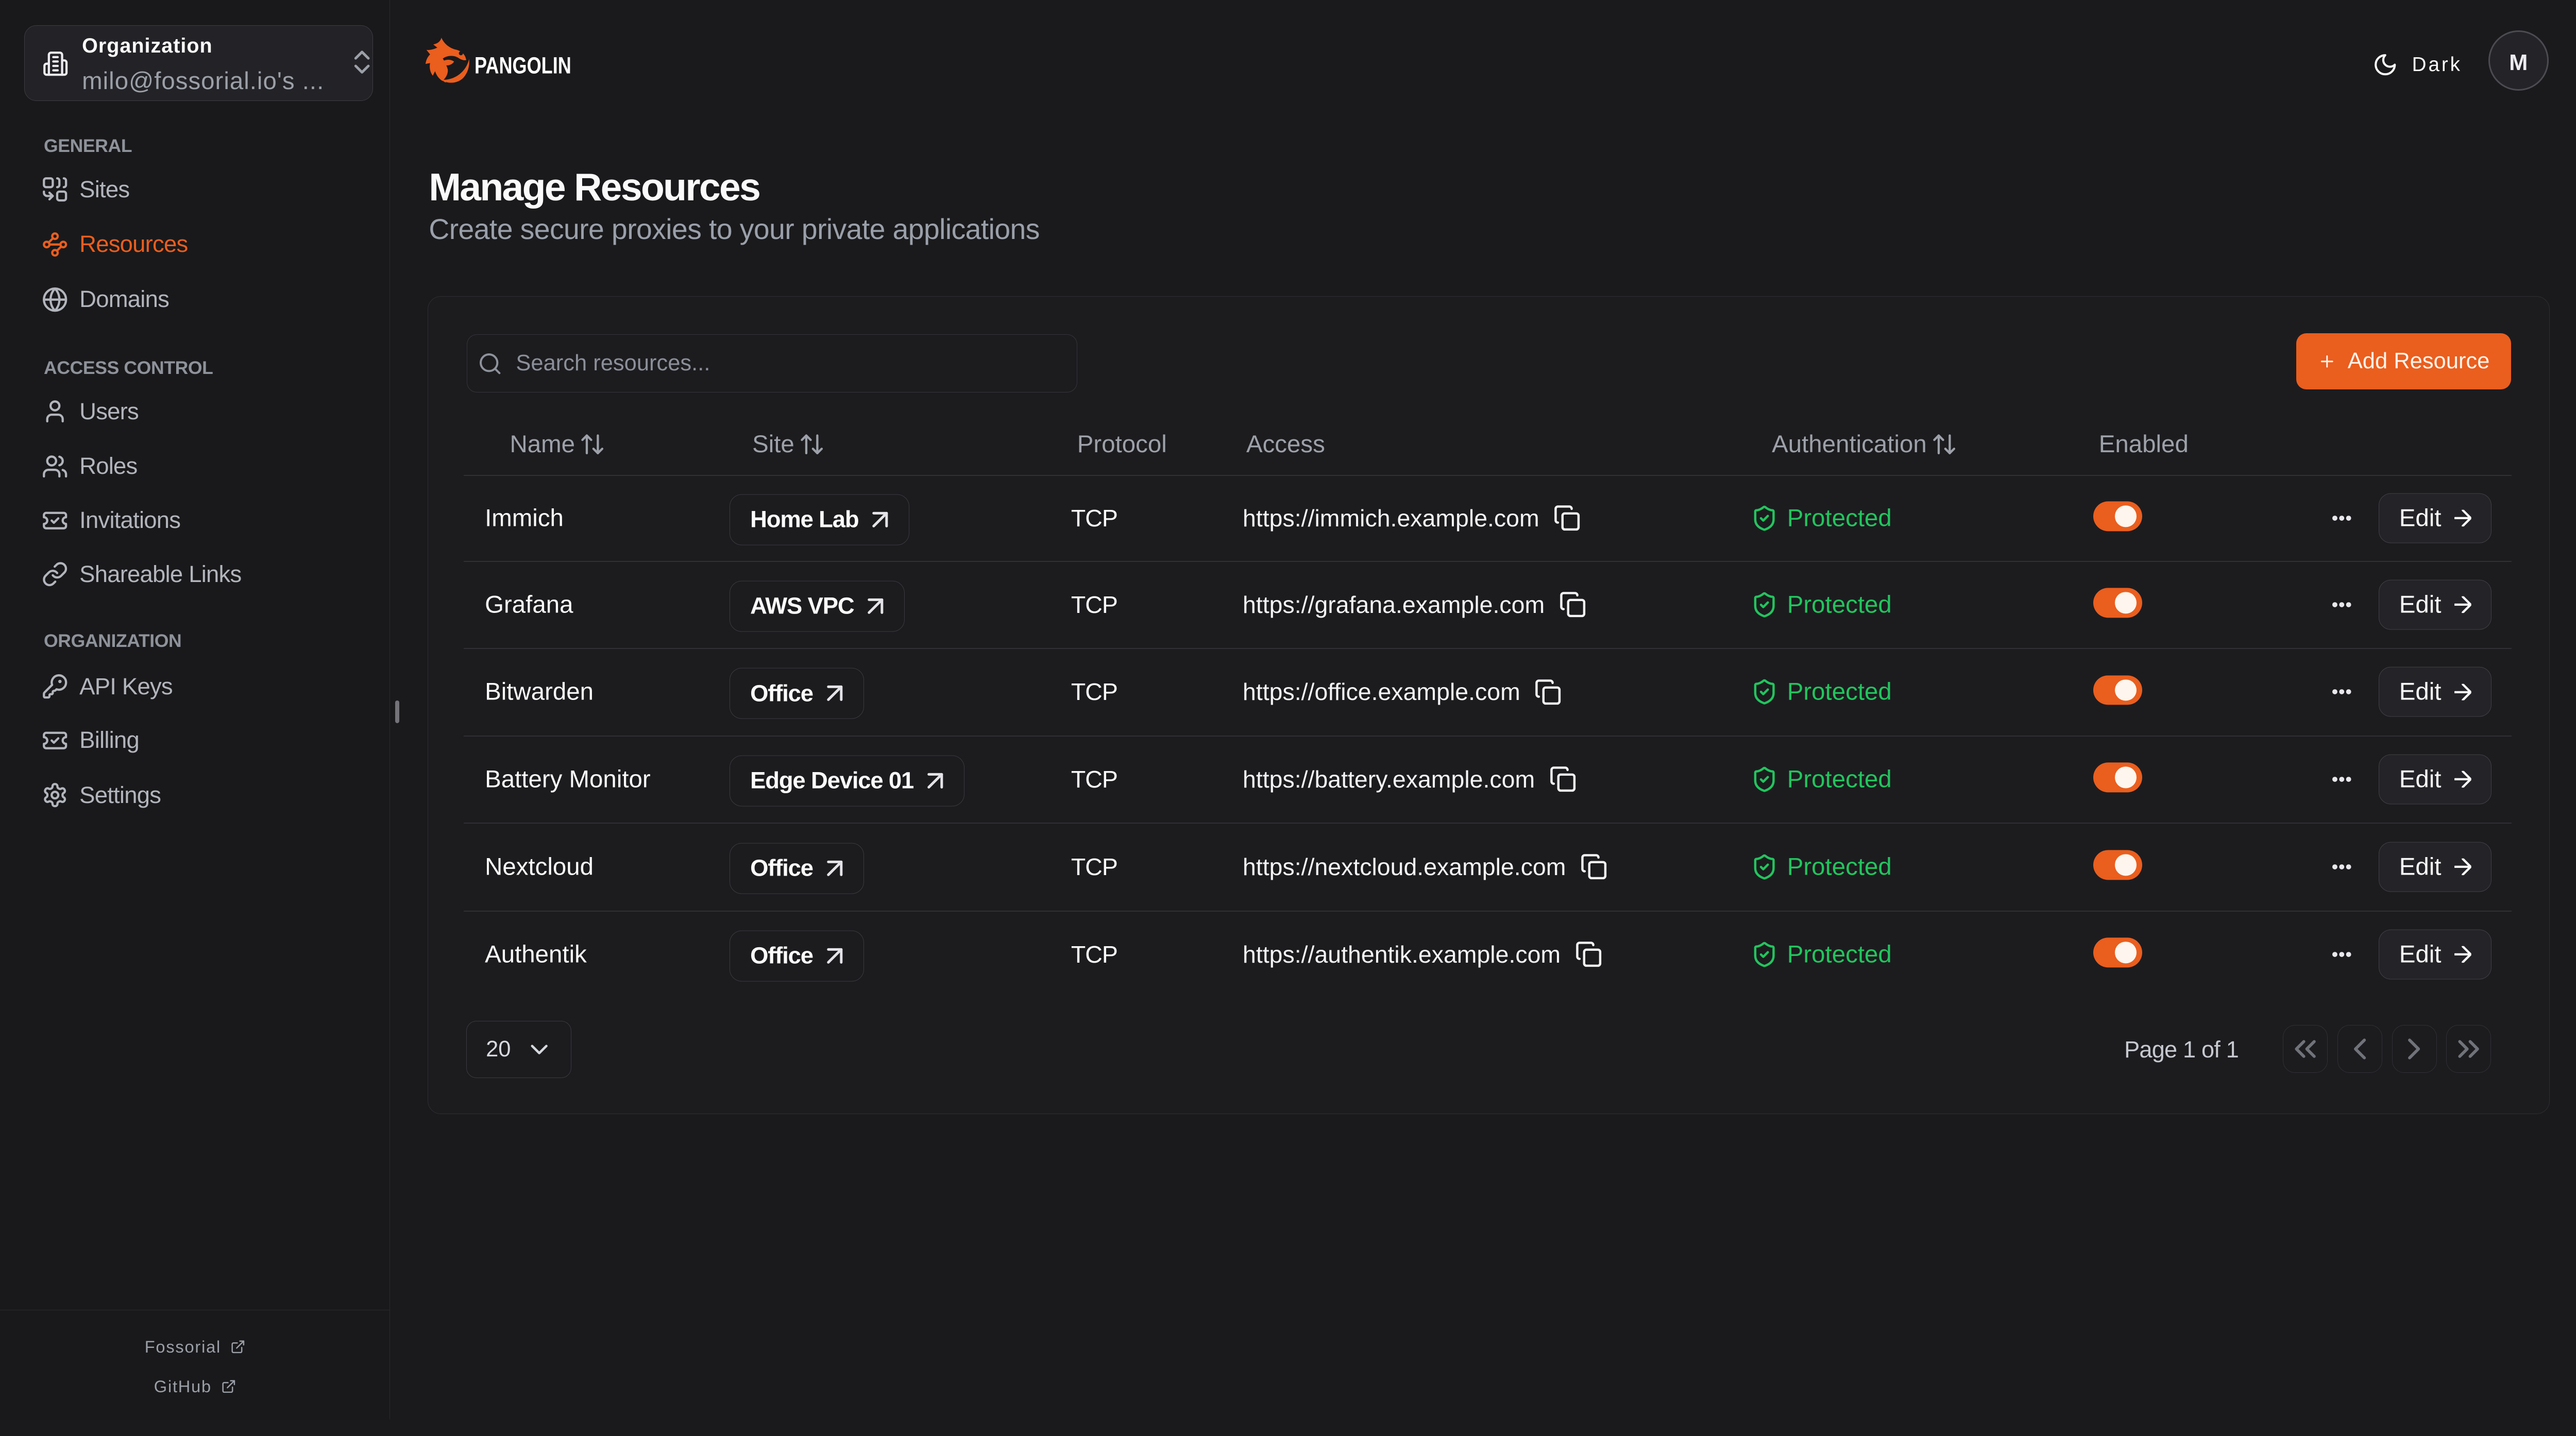 The height and width of the screenshot is (1436, 2576). What do you see at coordinates (522, 66) in the screenshot?
I see `svg-text: PANGOLIN` at bounding box center [522, 66].